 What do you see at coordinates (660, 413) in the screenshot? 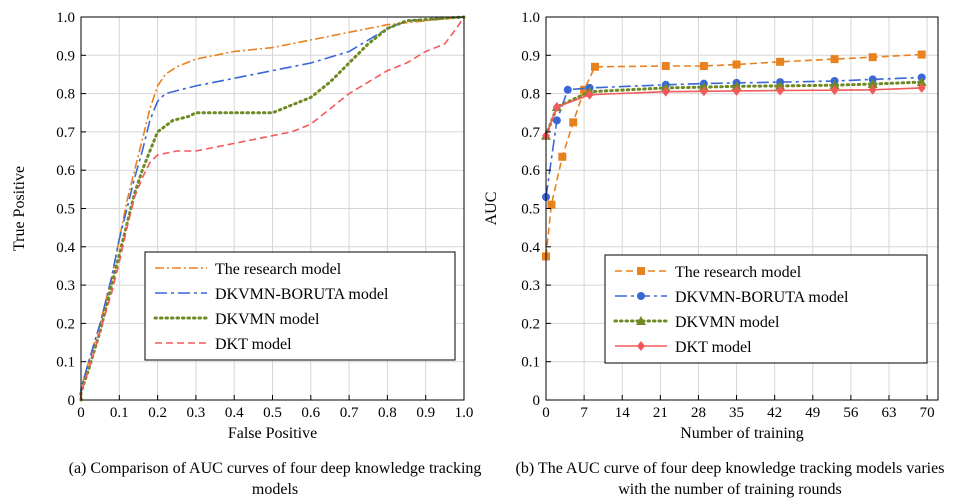
I see `x-tick-label: 21` at bounding box center [660, 413].